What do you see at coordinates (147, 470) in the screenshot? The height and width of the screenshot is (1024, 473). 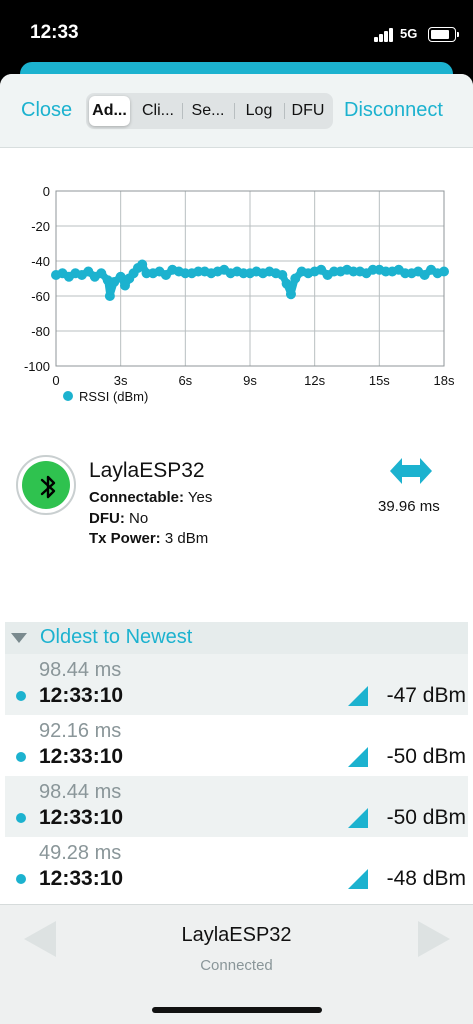 I see `device-name: LaylaESP32` at bounding box center [147, 470].